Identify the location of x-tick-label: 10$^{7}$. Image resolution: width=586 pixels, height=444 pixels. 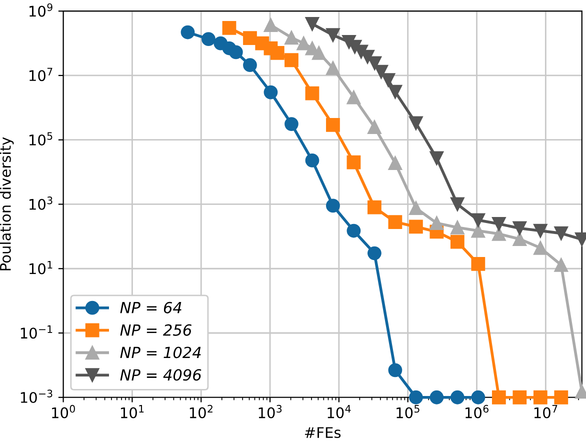
(546, 411).